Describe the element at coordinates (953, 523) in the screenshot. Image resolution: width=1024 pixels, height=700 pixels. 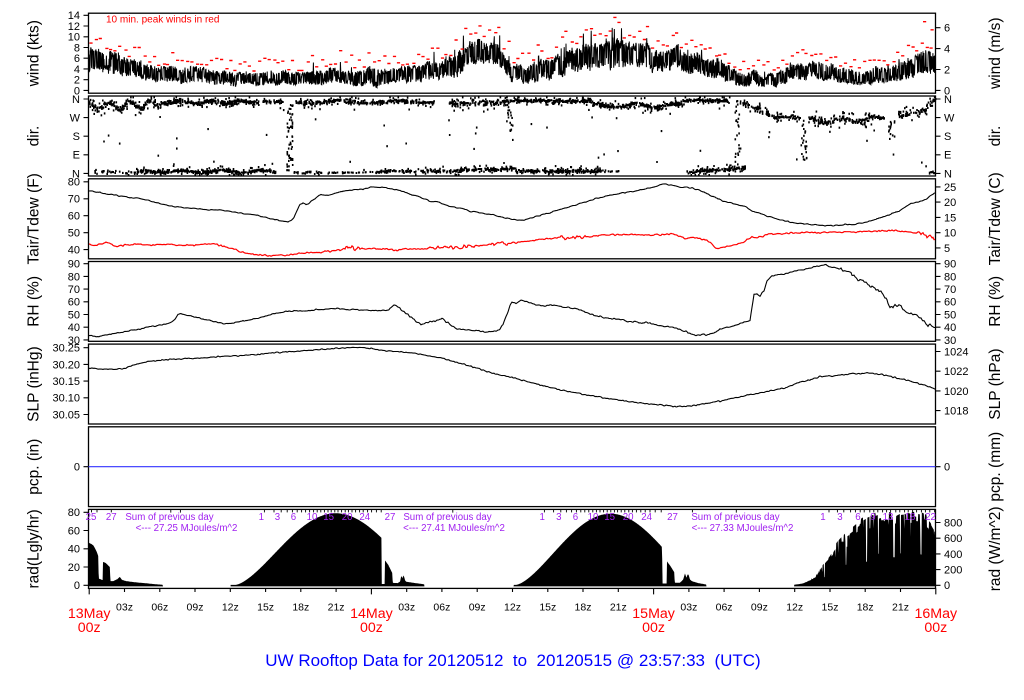
I see `svg-text: 800` at that location.